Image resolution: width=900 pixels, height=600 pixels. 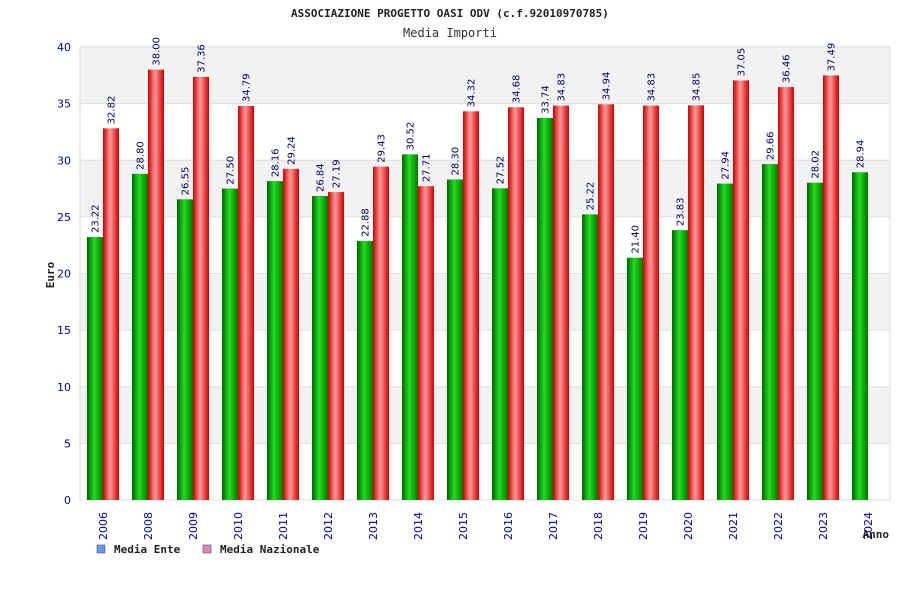 What do you see at coordinates (101, 549) in the screenshot?
I see `legend-swatch-media-ente` at bounding box center [101, 549].